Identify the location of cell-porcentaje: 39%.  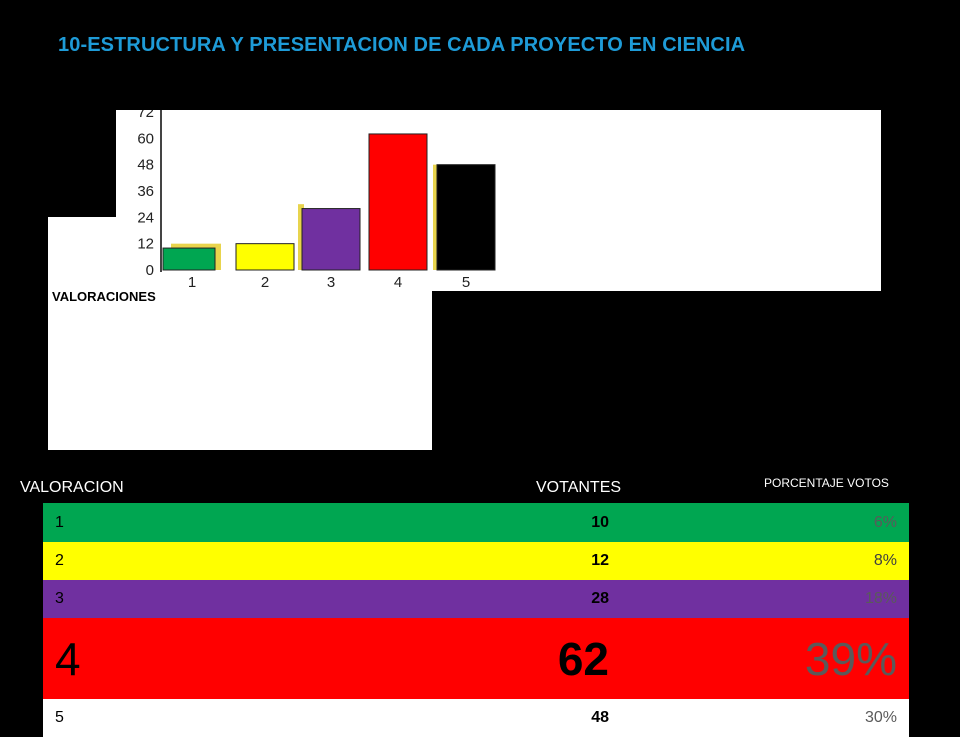
(850, 658).